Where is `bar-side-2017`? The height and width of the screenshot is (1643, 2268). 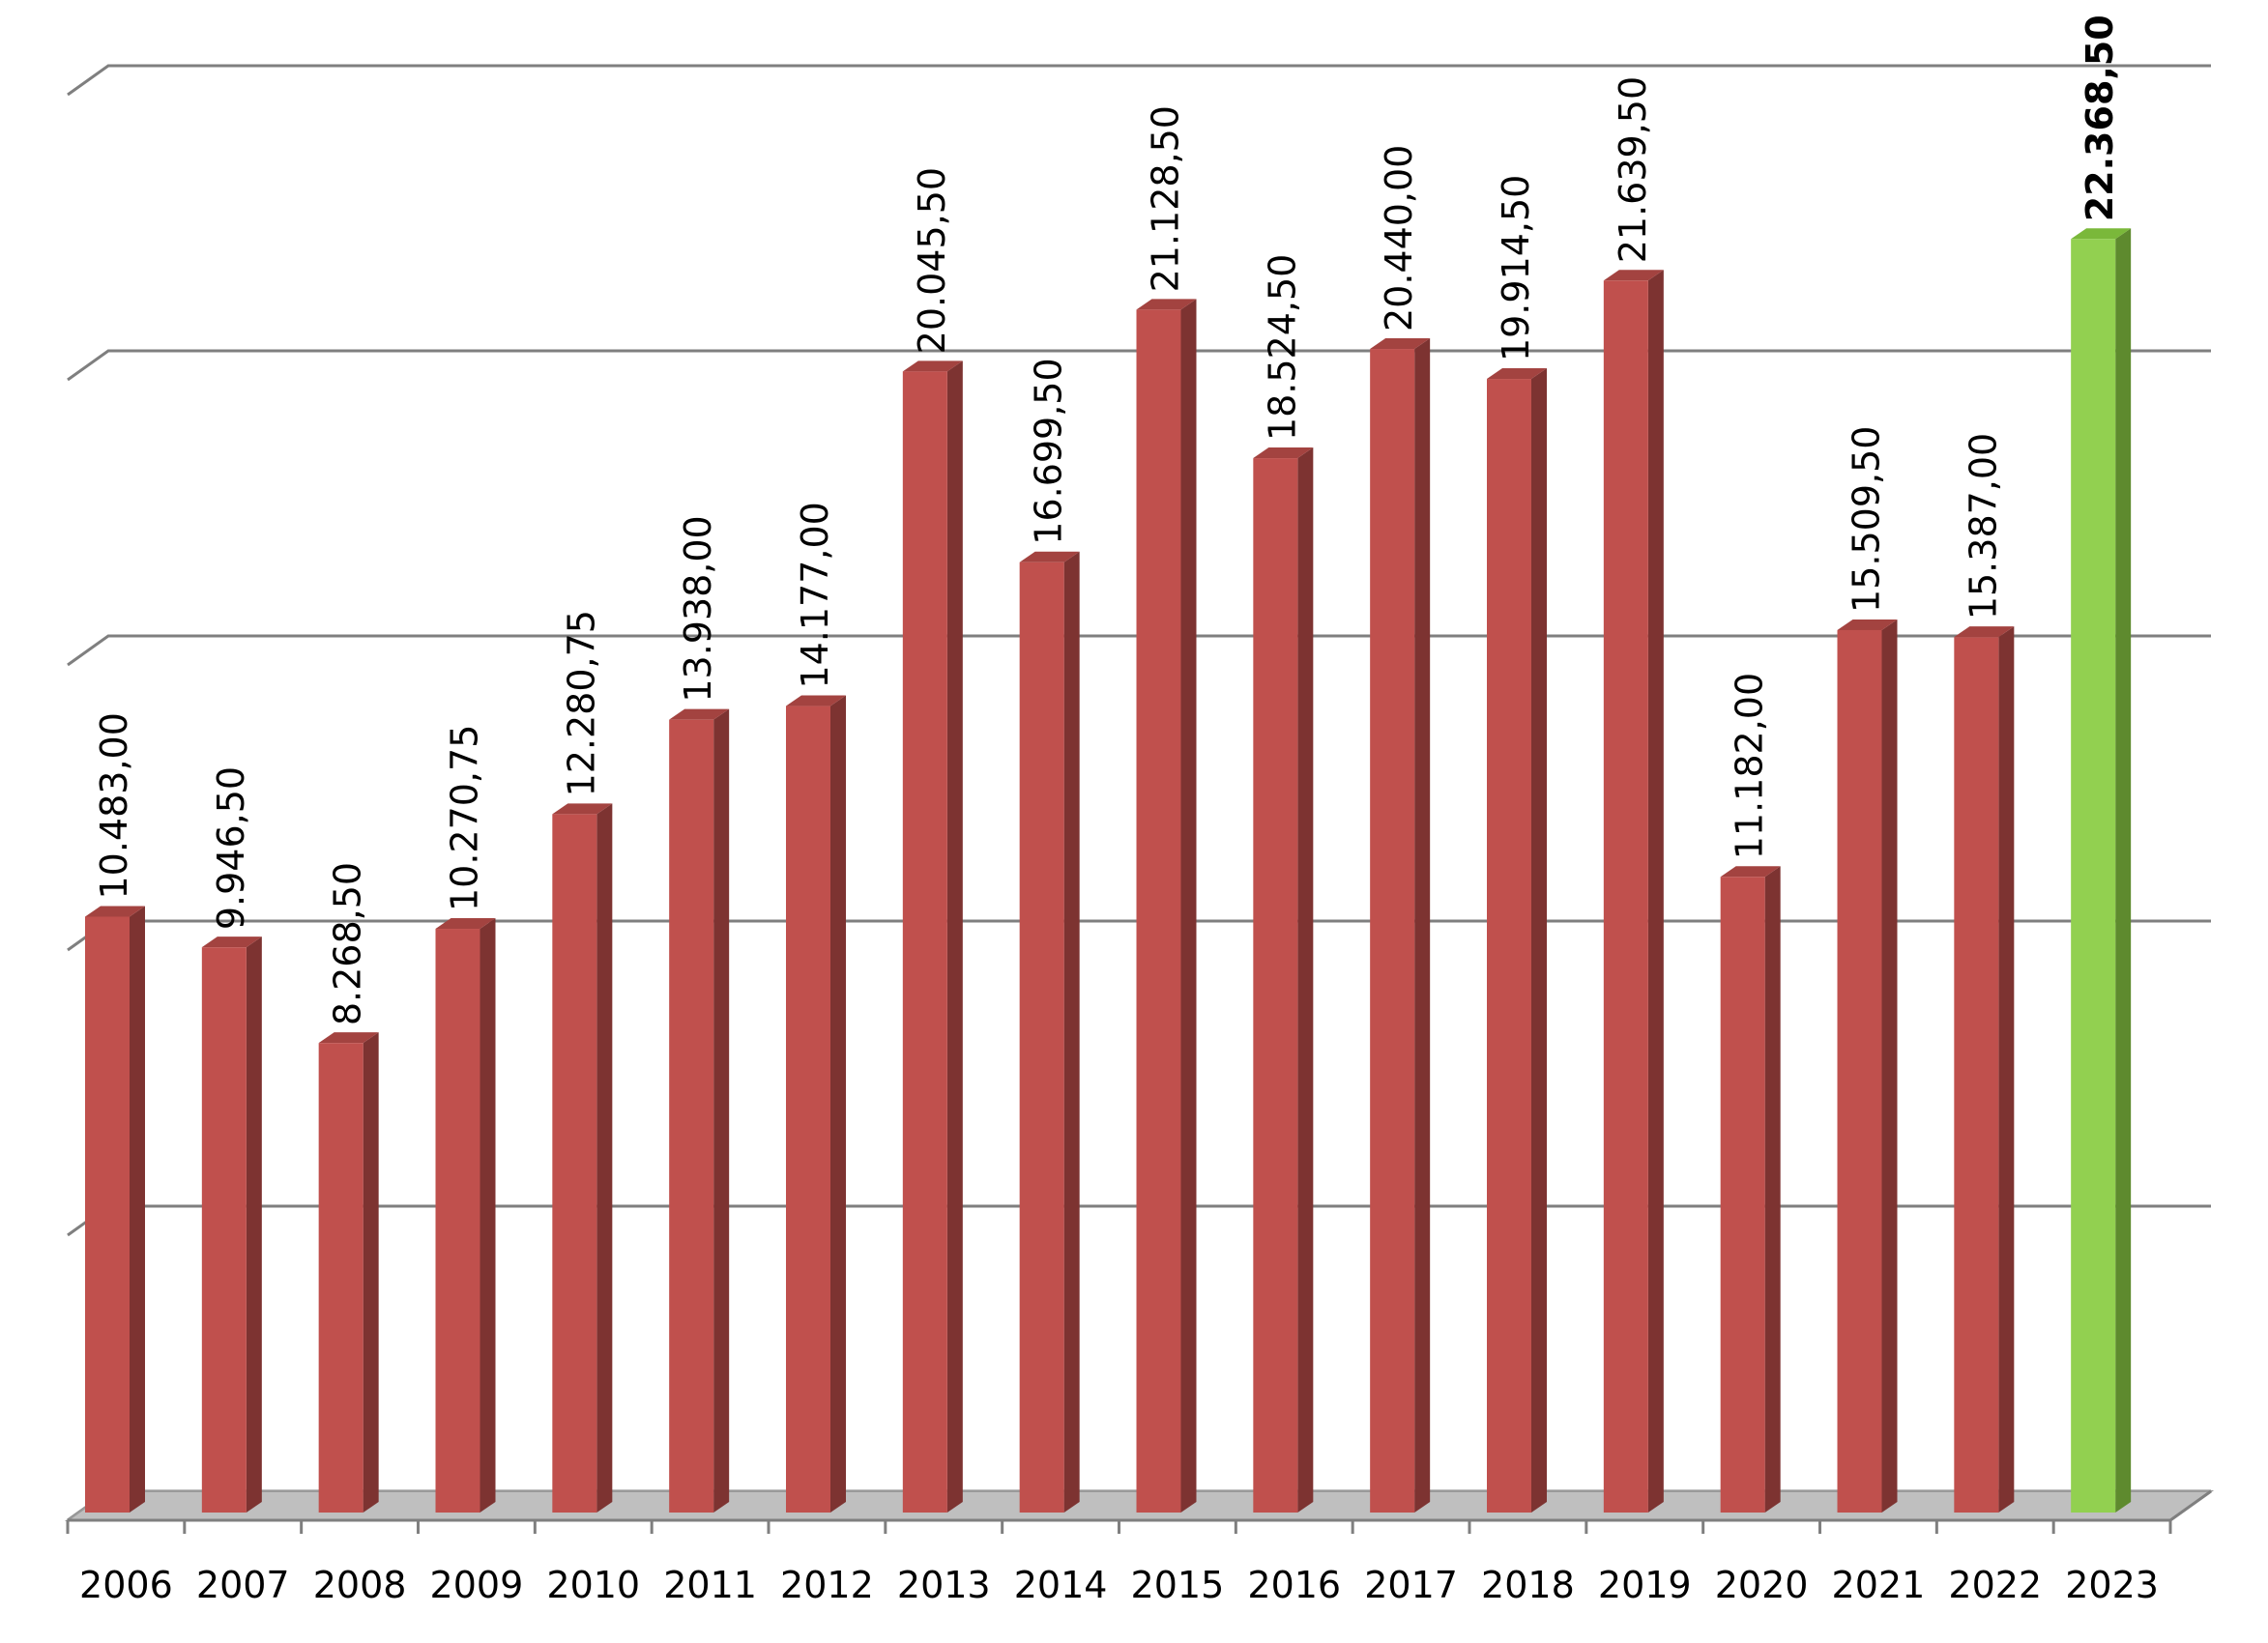
bar-side-2017 is located at coordinates (1422, 925).